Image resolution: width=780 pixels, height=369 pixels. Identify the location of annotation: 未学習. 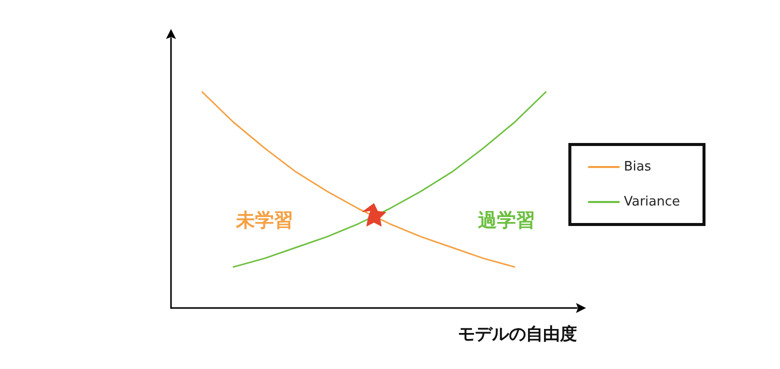
(264, 221).